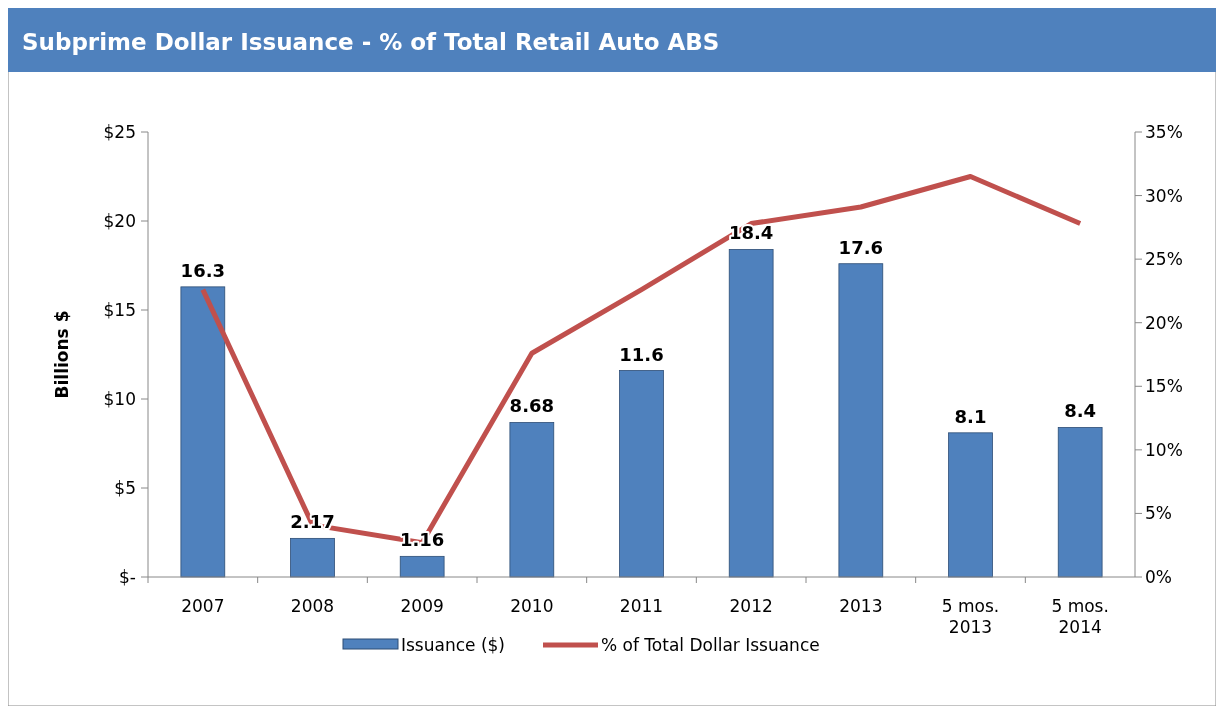  What do you see at coordinates (532, 606) in the screenshot?
I see `x-tick-label: 2010` at bounding box center [532, 606].